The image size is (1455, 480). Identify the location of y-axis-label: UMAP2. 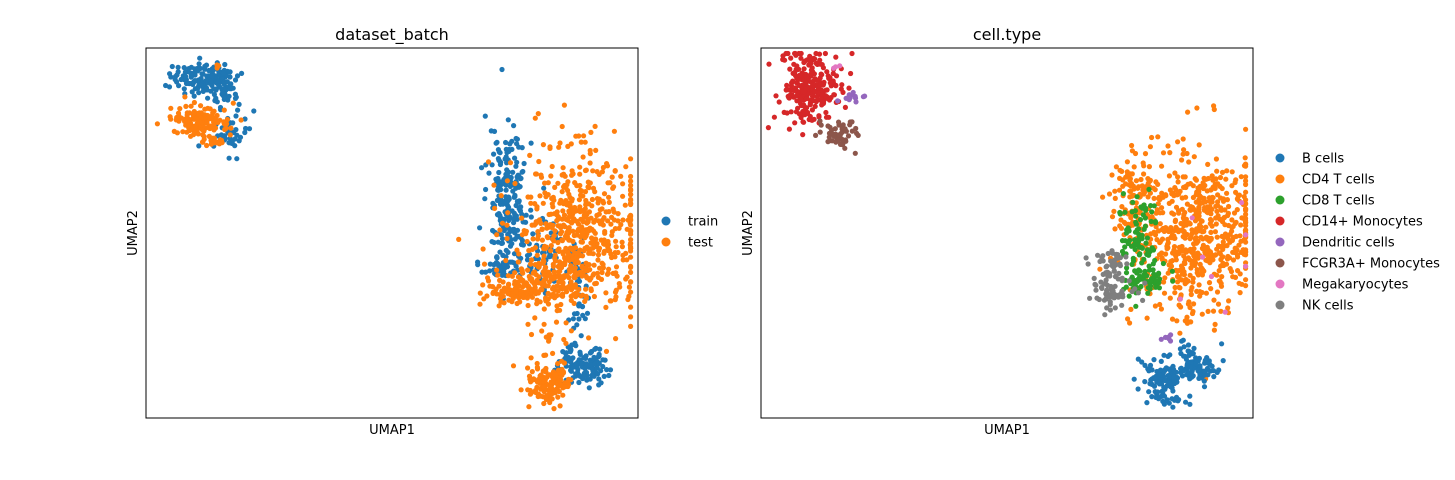
(133, 233).